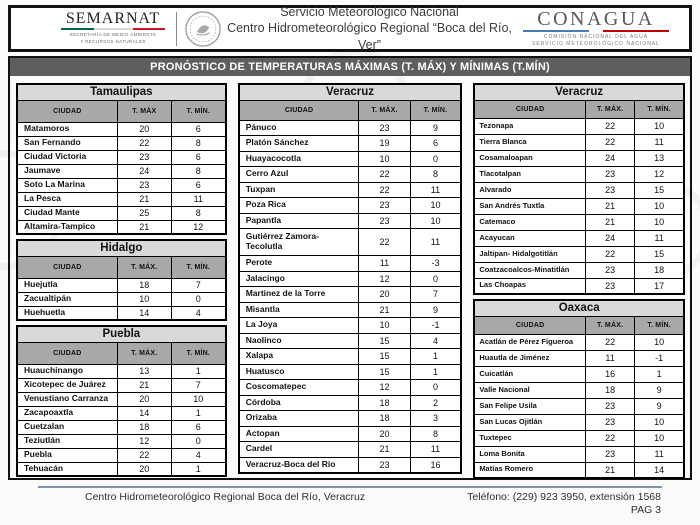 This screenshot has width=700, height=525. I want to click on city-cell: Orizaba, so click(299, 418).